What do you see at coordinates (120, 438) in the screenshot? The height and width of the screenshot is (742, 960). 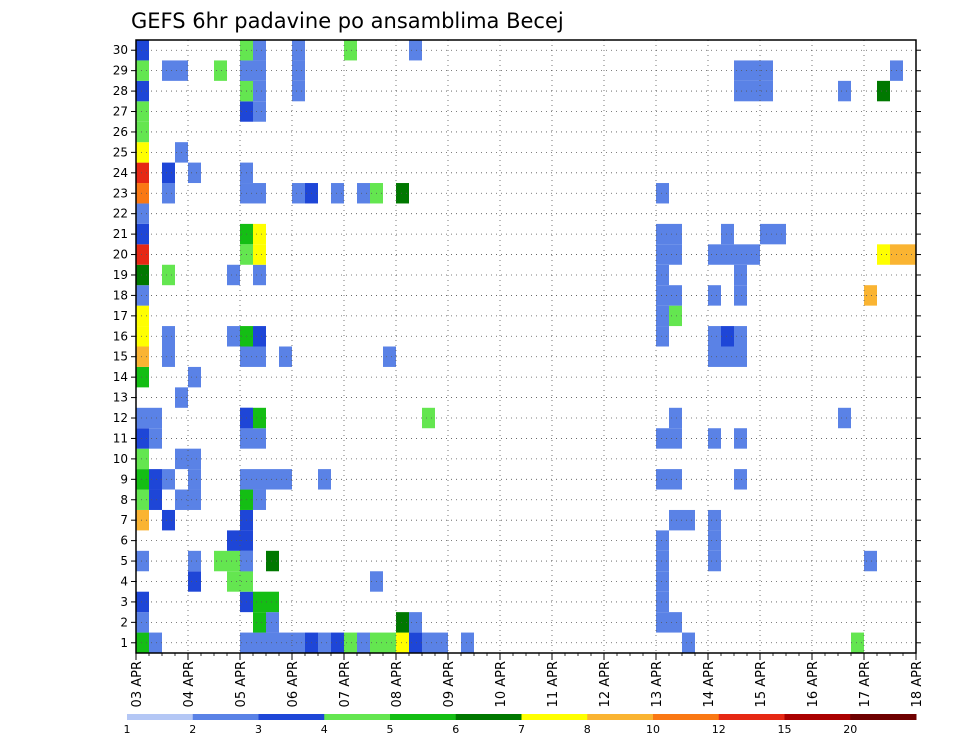 I see `y-tick-label: 11` at bounding box center [120, 438].